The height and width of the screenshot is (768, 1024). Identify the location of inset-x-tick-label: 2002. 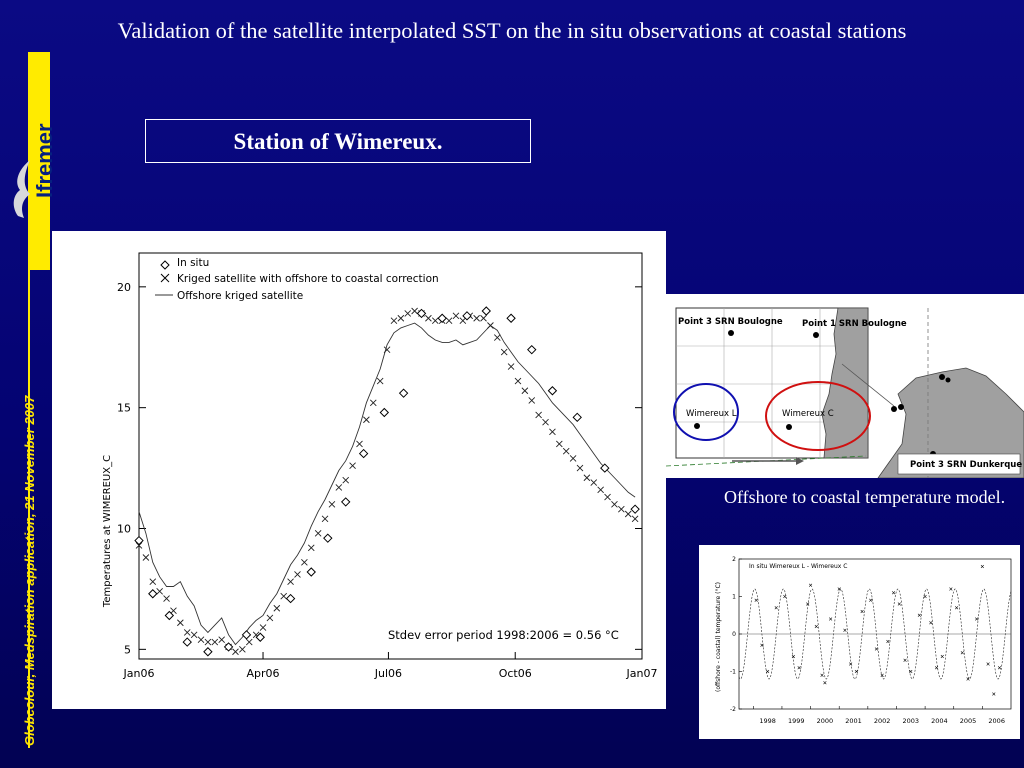
(882, 721).